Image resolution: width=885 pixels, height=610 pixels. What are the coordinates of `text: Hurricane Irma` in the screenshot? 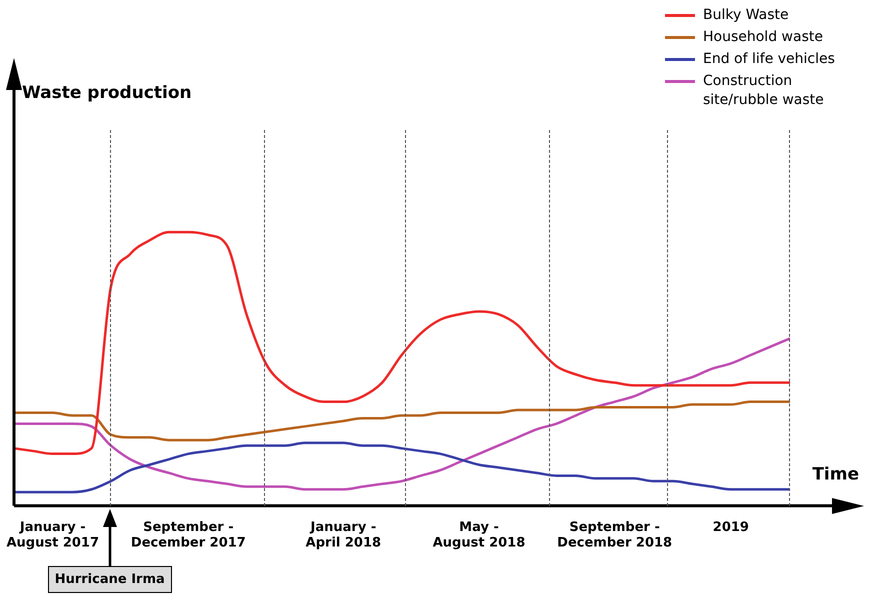 It's located at (110, 579).